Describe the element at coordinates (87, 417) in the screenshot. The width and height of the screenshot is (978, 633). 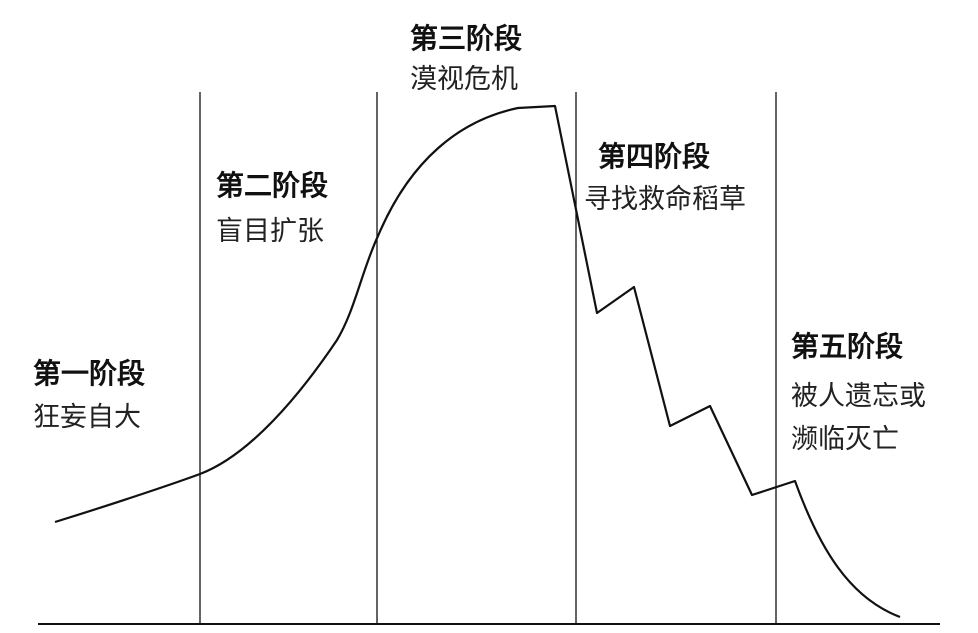
I see `stage-1-desc: 狂妄自大` at that location.